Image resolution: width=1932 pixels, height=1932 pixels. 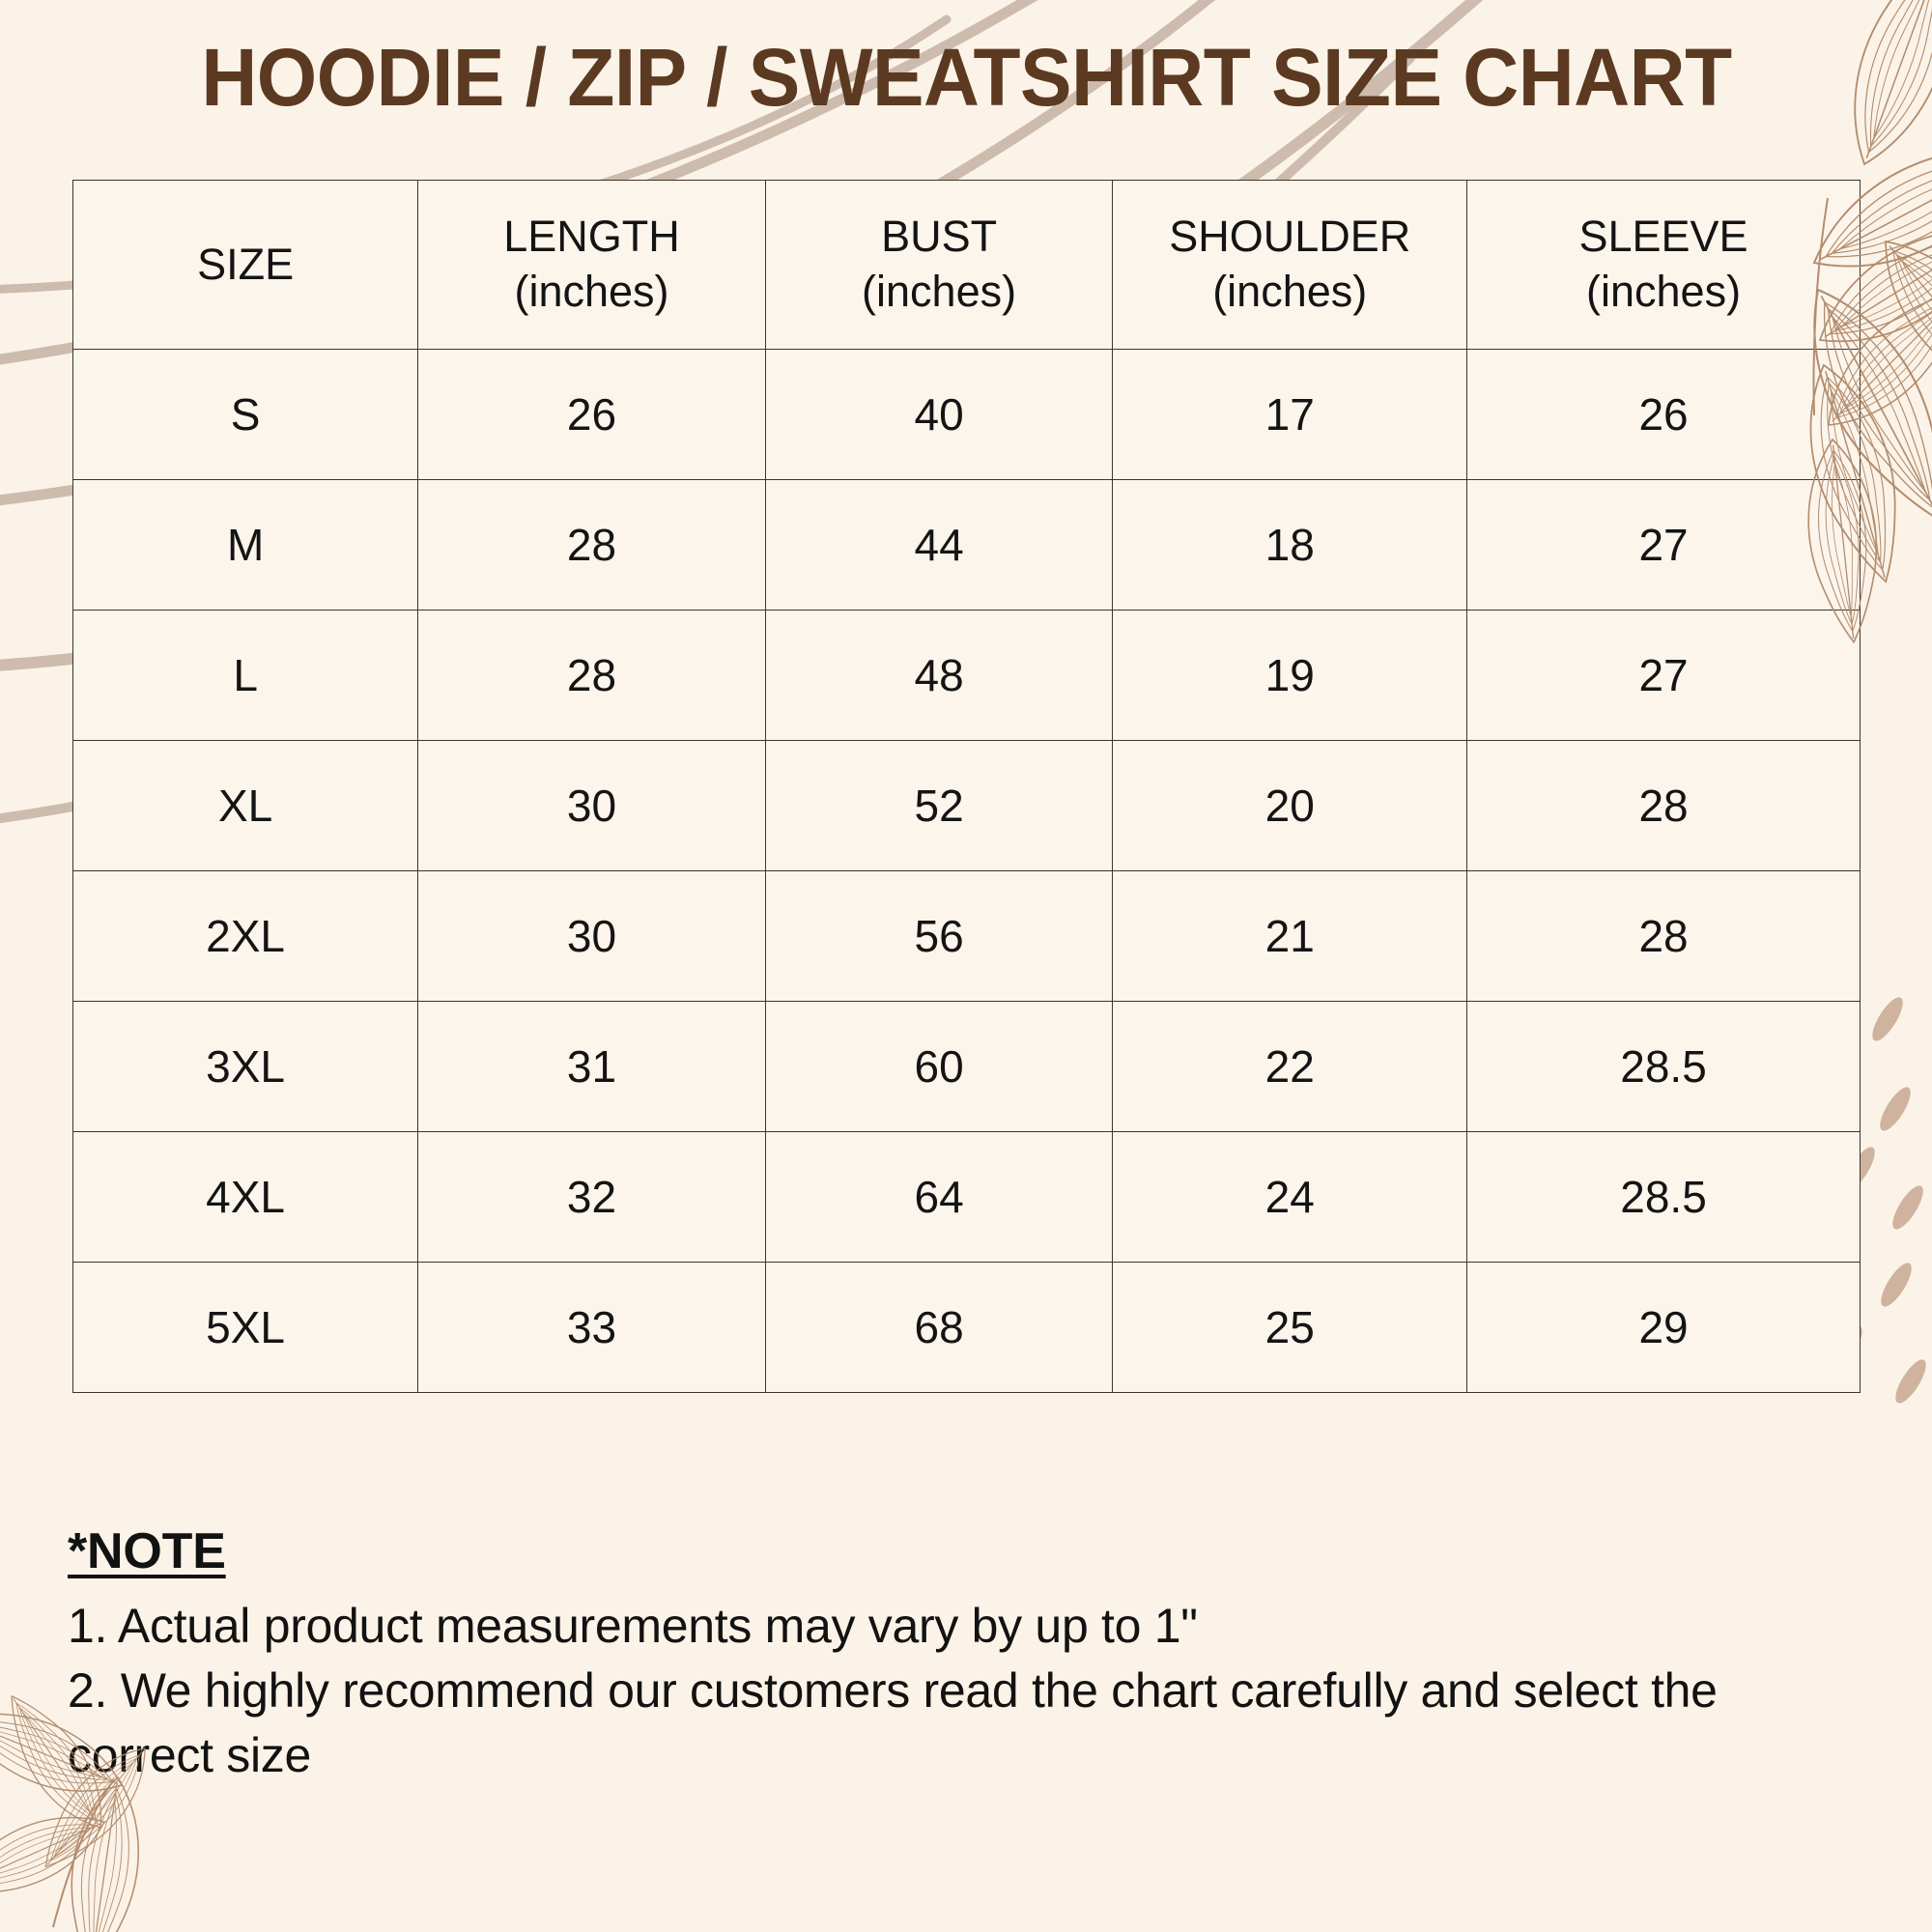 I want to click on table-row: 3XL 31 60 22 28.5, so click(x=966, y=1066).